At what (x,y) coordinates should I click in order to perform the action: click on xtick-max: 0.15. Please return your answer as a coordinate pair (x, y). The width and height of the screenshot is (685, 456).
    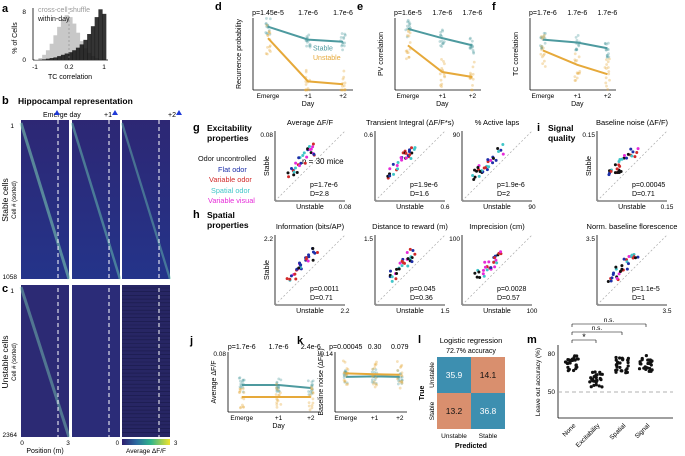
    Looking at the image, I should click on (667, 207).